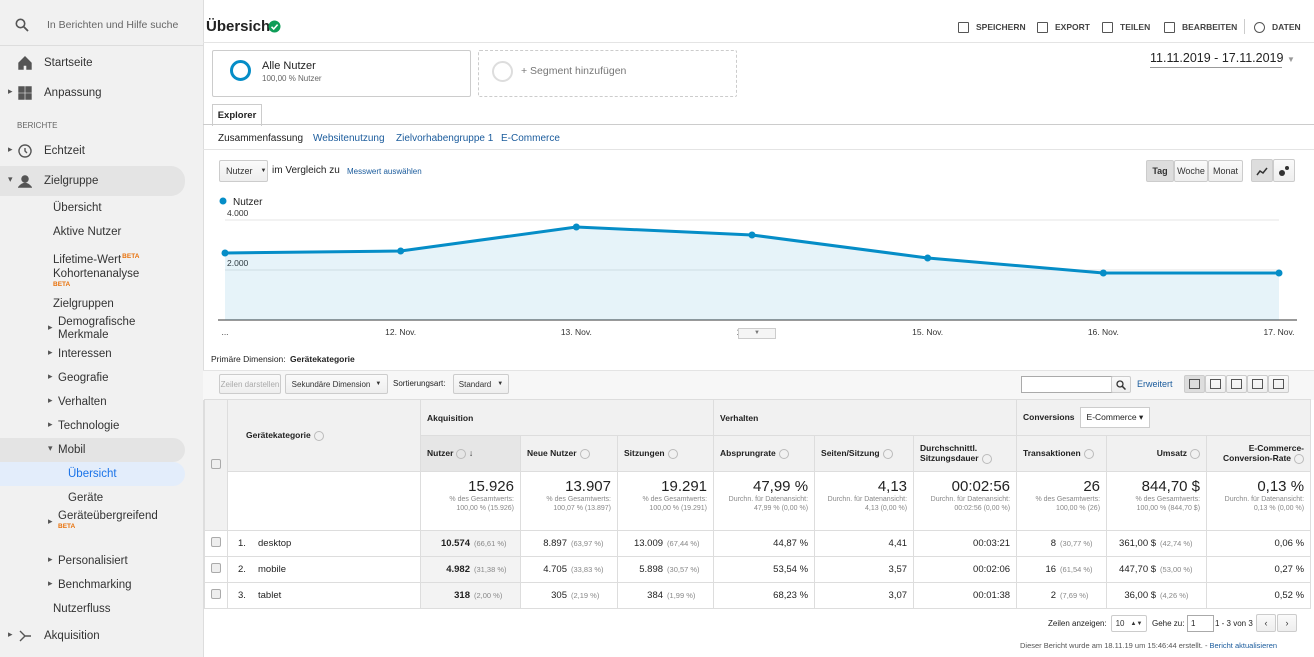 This screenshot has width=1314, height=657. Describe the element at coordinates (336, 384) in the screenshot. I see `secondary-dimension: Sekundäre Dimension ▼` at that location.